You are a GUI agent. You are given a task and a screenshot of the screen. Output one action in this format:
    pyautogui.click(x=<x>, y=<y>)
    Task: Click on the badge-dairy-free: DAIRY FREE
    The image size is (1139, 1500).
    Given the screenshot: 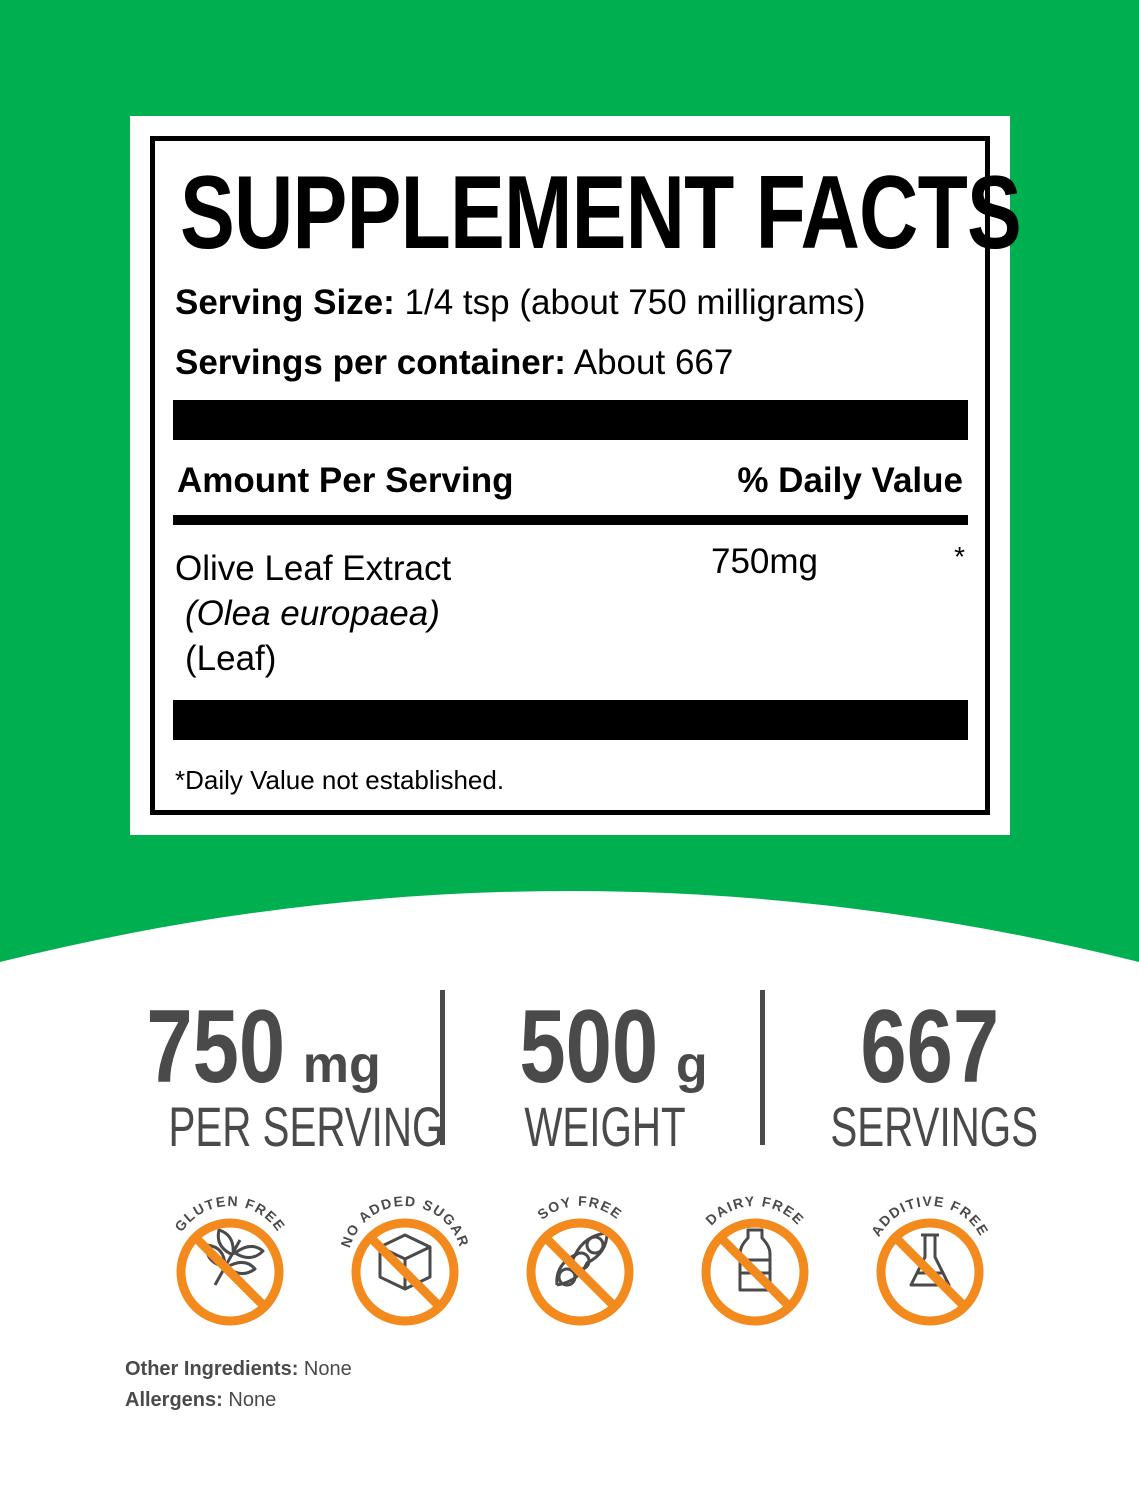 What is the action you would take?
    pyautogui.click(x=755, y=1257)
    